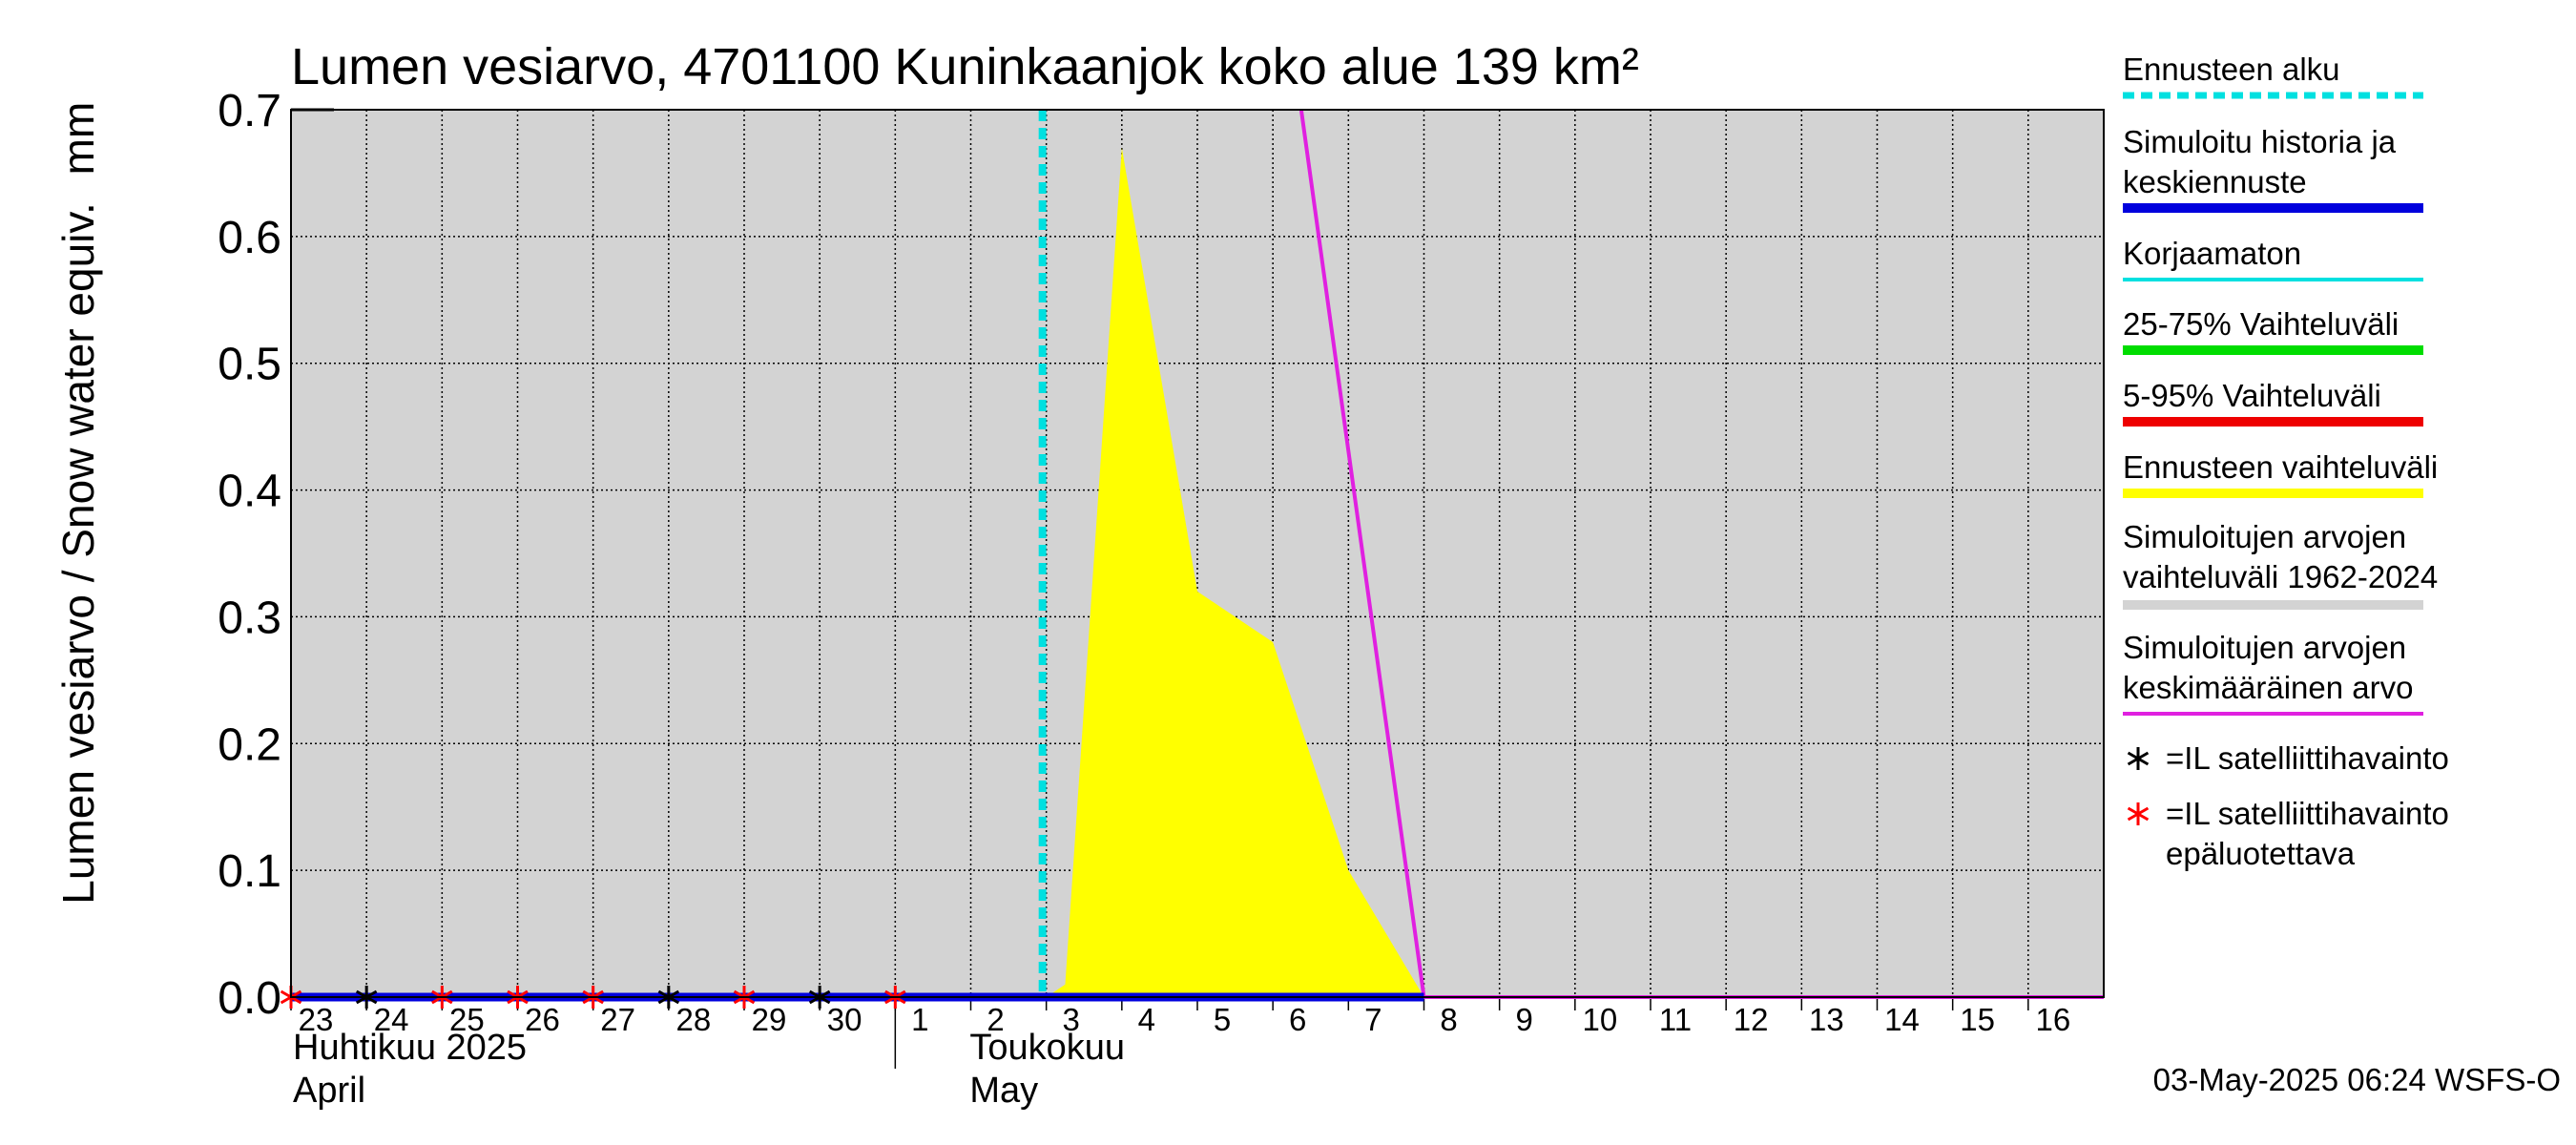  What do you see at coordinates (844, 1019) in the screenshot?
I see `x-tick-label: 30` at bounding box center [844, 1019].